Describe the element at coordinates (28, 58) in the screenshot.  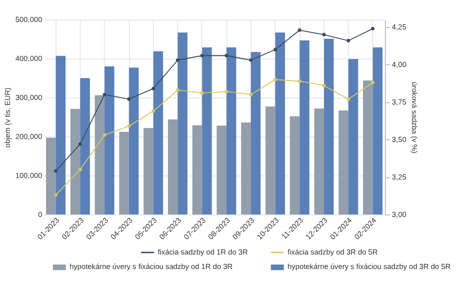
I see `y-tick-label: 400,000` at that location.